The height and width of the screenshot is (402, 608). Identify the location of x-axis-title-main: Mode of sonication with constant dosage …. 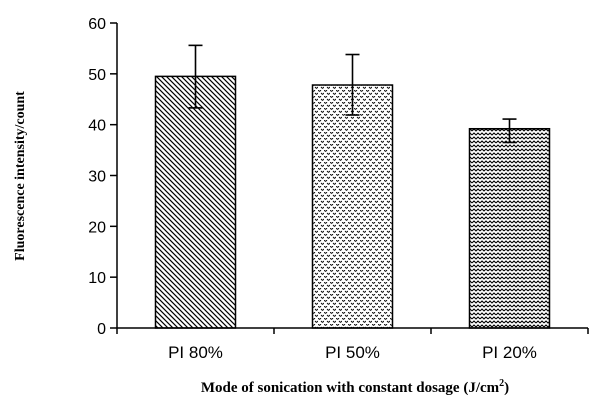
(350, 388).